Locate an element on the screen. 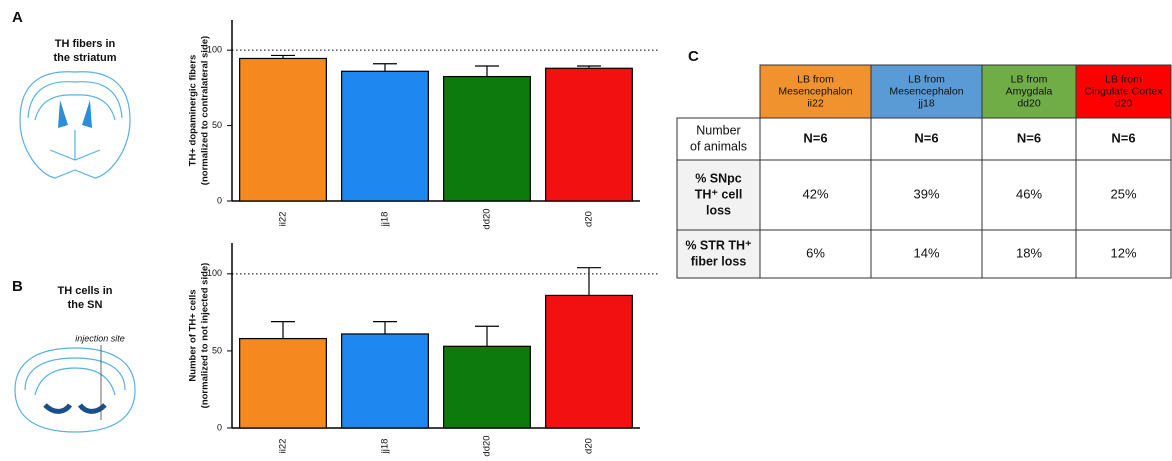  caption: TH fibers in is located at coordinates (85, 44).